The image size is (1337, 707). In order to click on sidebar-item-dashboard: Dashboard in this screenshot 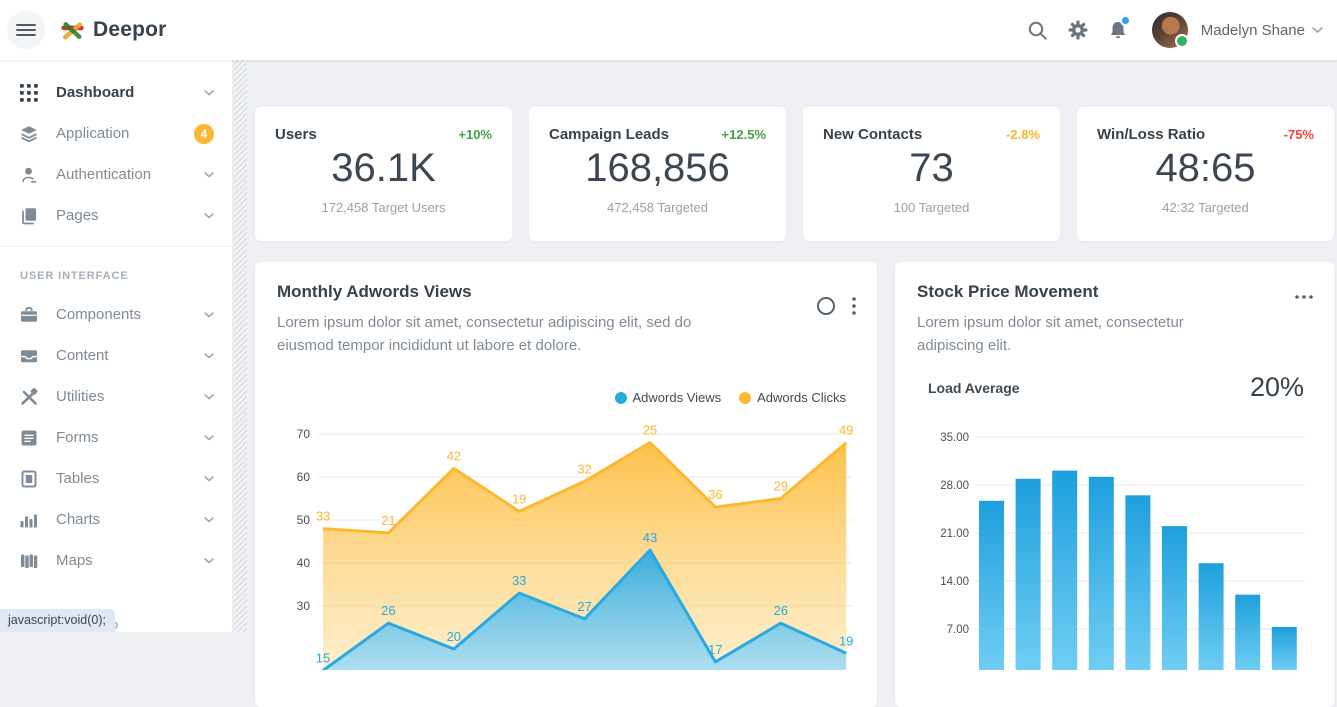, I will do `click(116, 92)`.